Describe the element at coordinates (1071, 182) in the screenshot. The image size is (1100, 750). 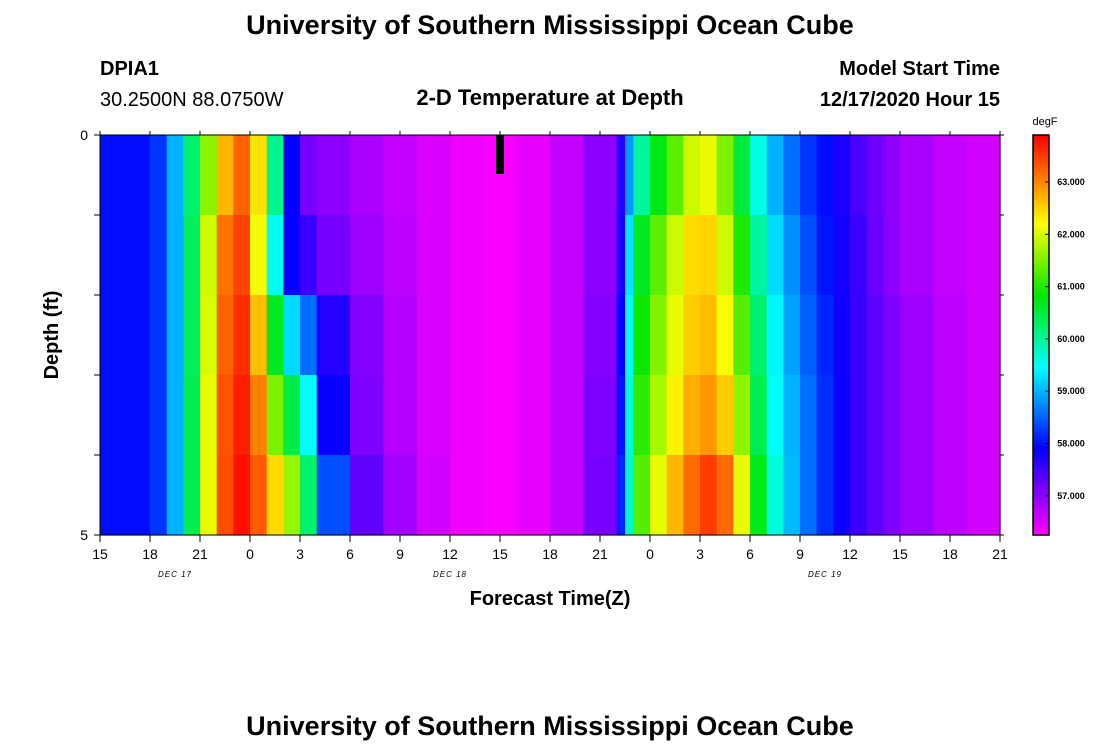
I see `colorbar-tick-label: 63.000` at that location.